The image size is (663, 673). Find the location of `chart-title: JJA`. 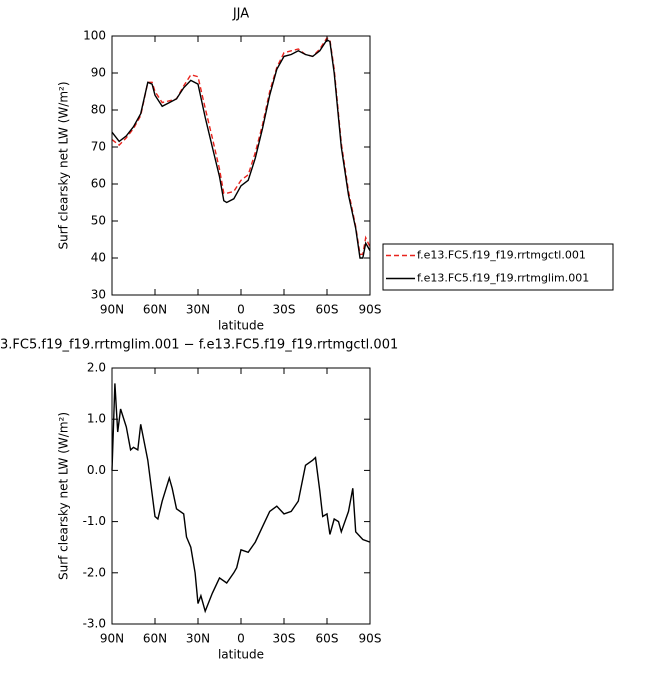

chart-title: JJA is located at coordinates (240, 14).